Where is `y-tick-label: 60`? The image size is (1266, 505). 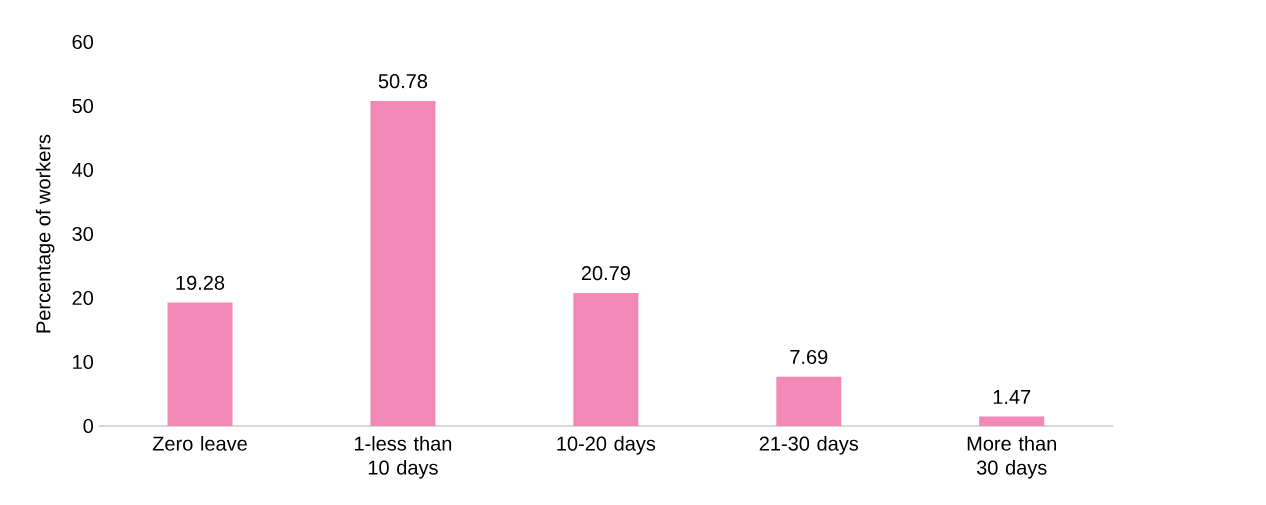
y-tick-label: 60 is located at coordinates (83, 42).